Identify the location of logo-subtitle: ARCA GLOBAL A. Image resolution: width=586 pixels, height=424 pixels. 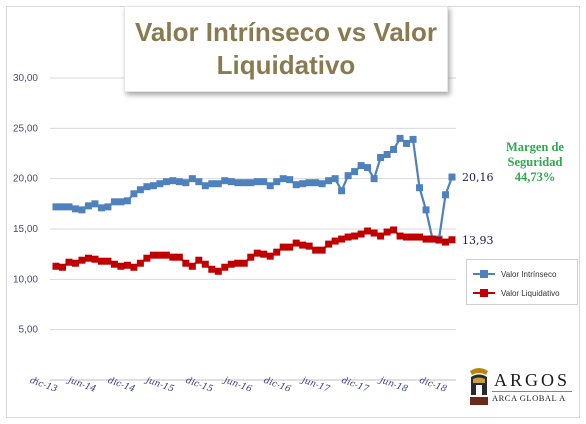
(529, 398).